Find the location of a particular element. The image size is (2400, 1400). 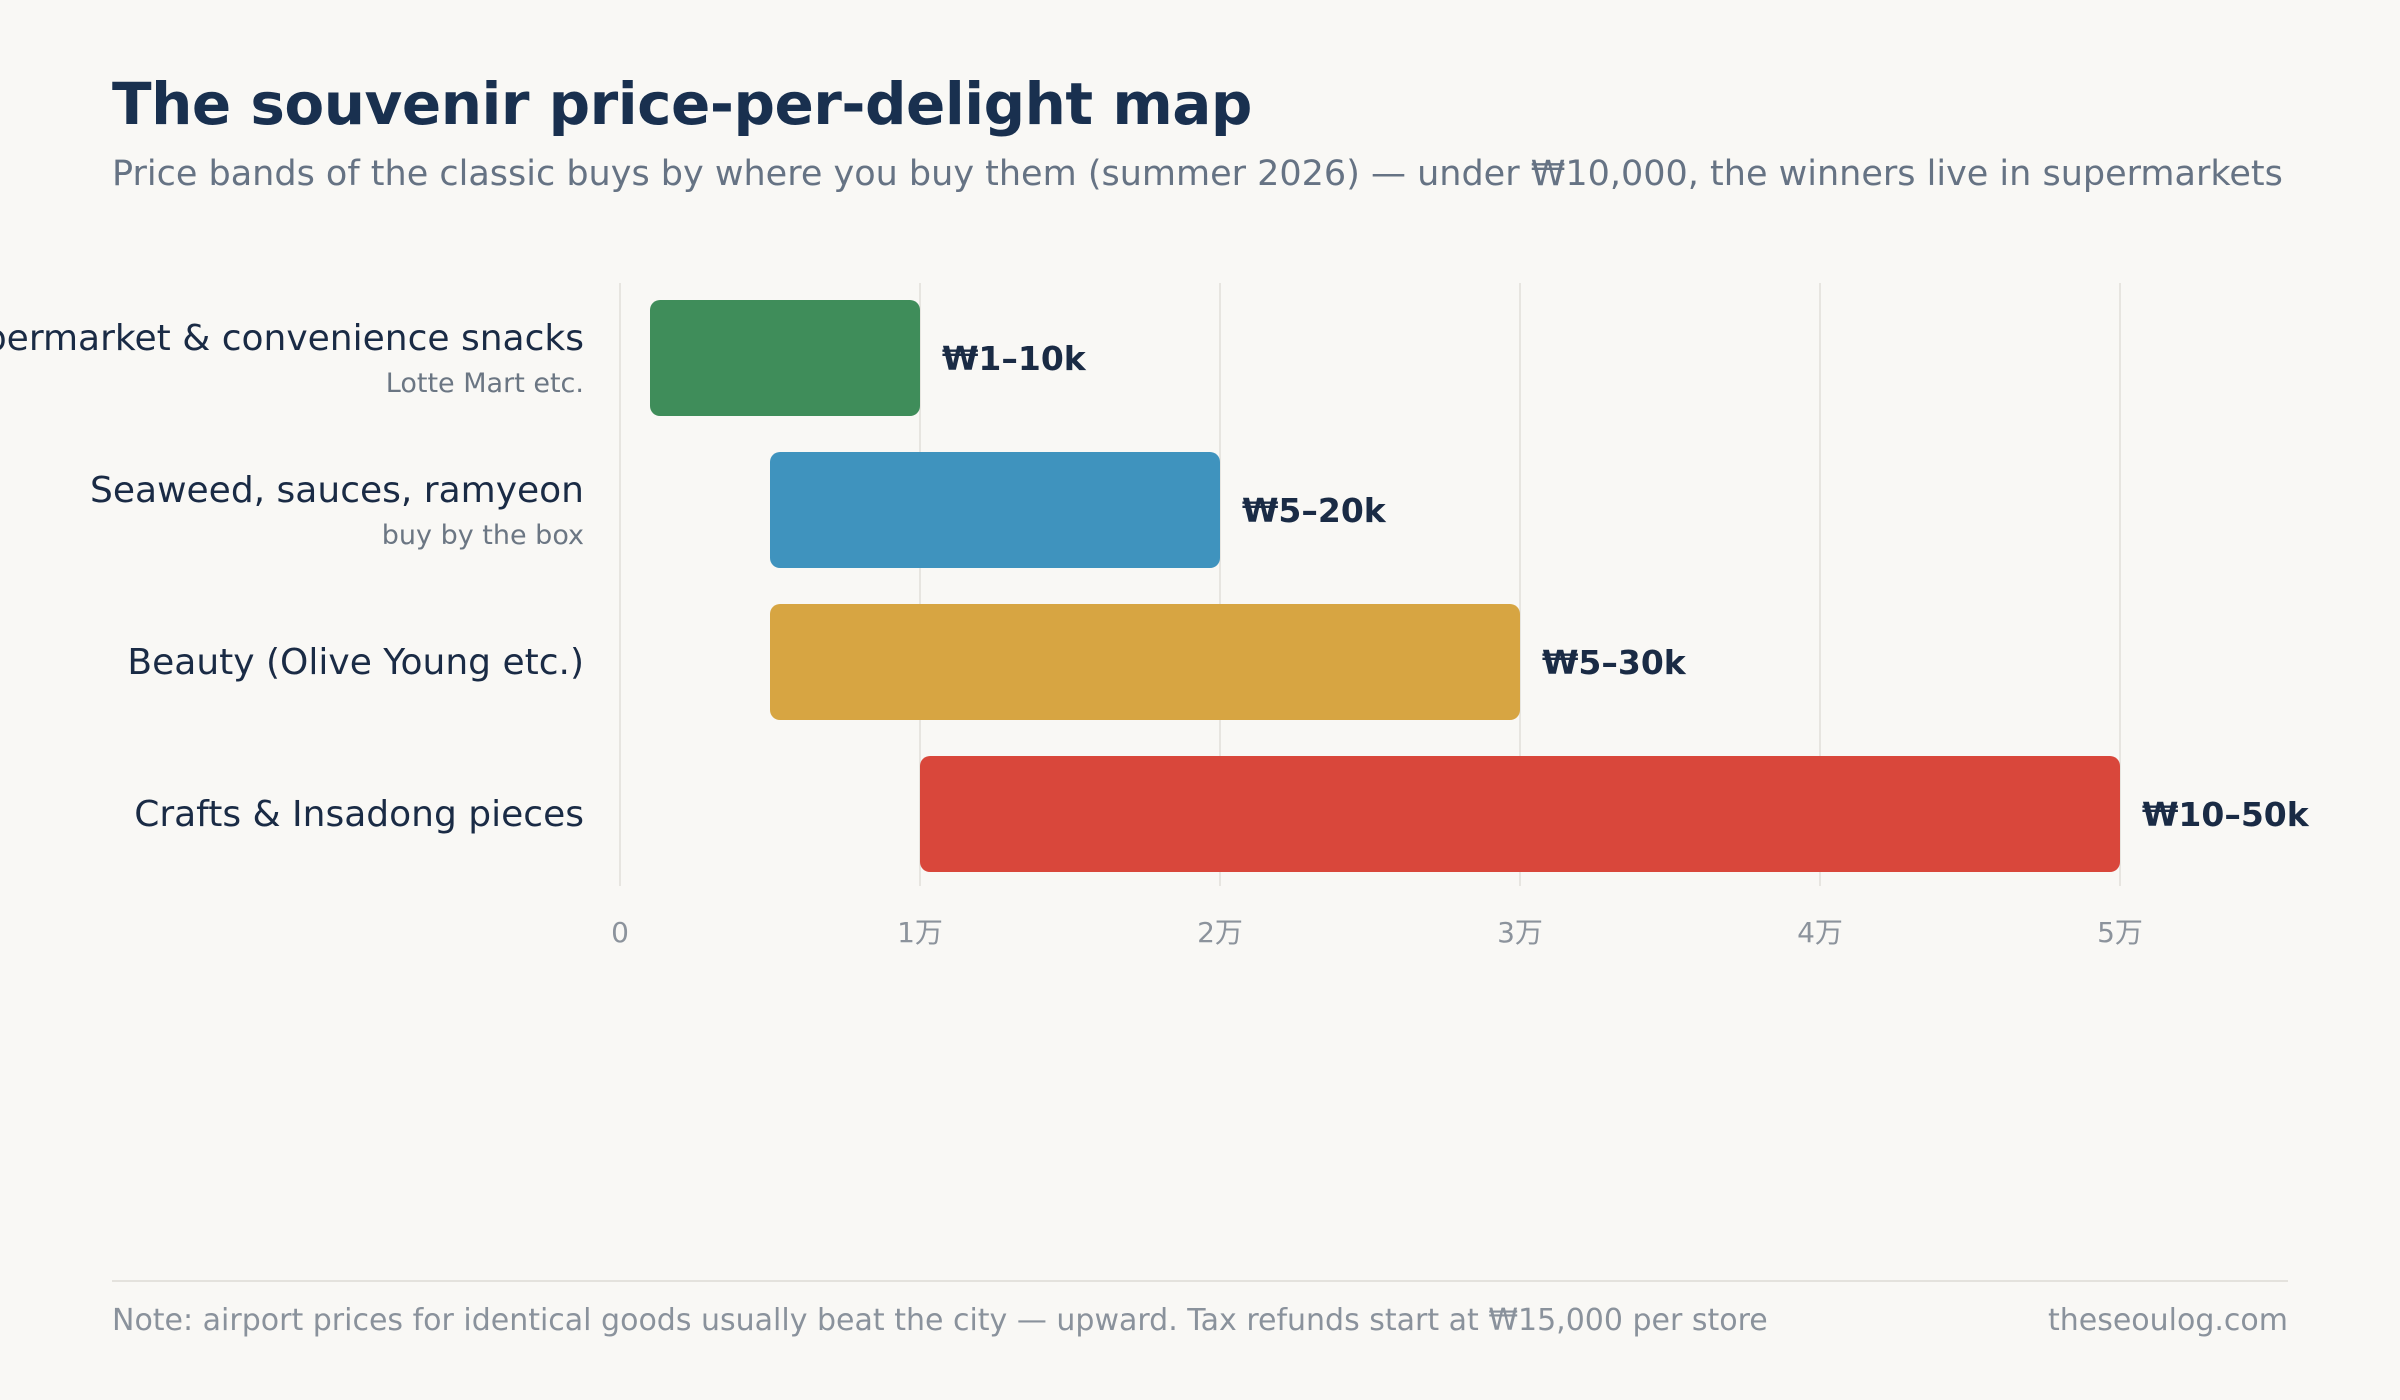

category-label-3: Crafts & Insadong pieces is located at coordinates (359, 814).